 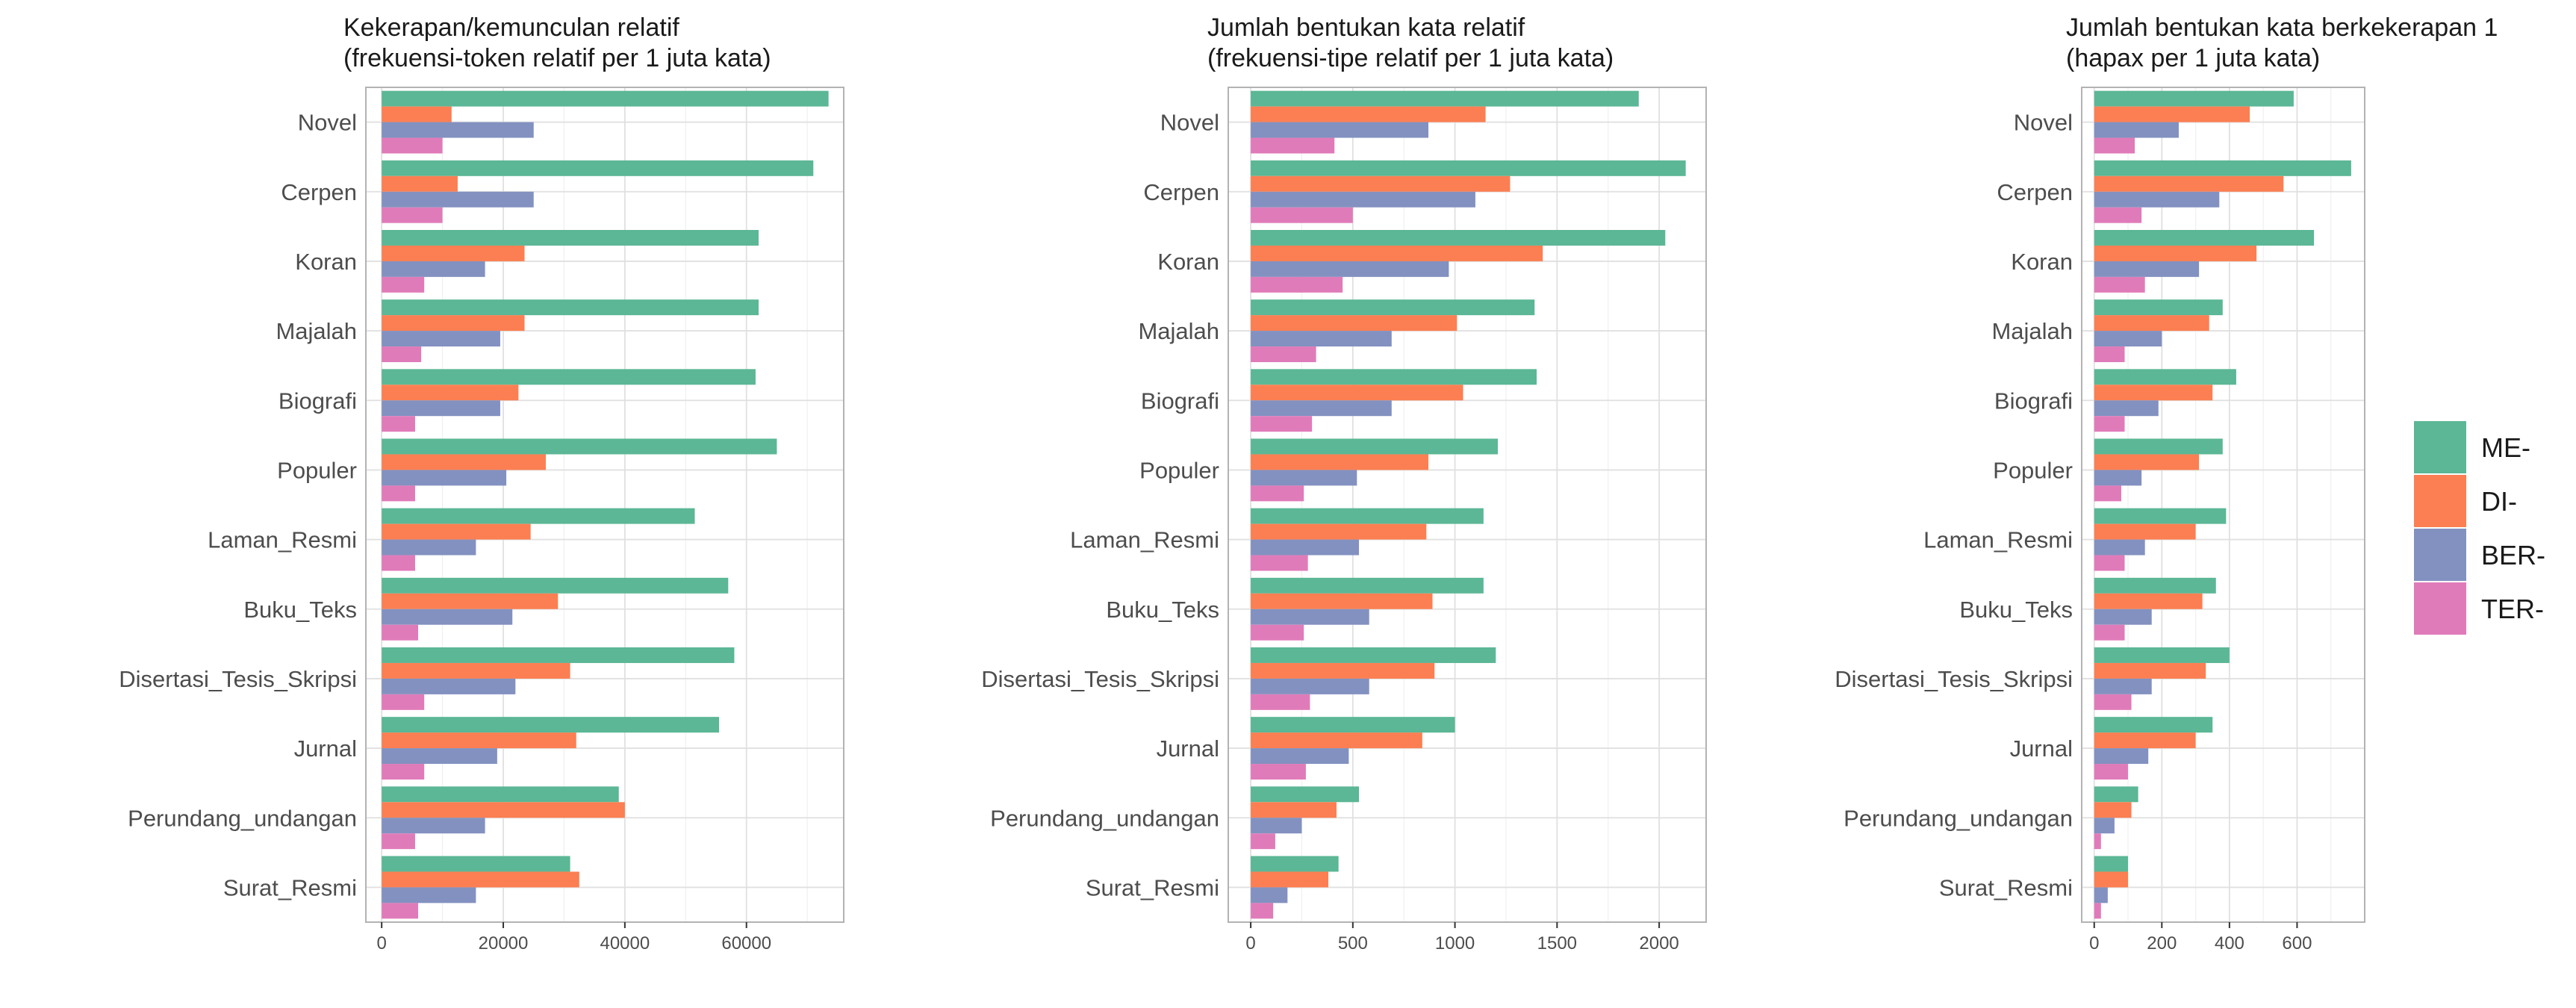 I want to click on panel-title-line: Kekerapan/kemunculan relatif, so click(x=511, y=27).